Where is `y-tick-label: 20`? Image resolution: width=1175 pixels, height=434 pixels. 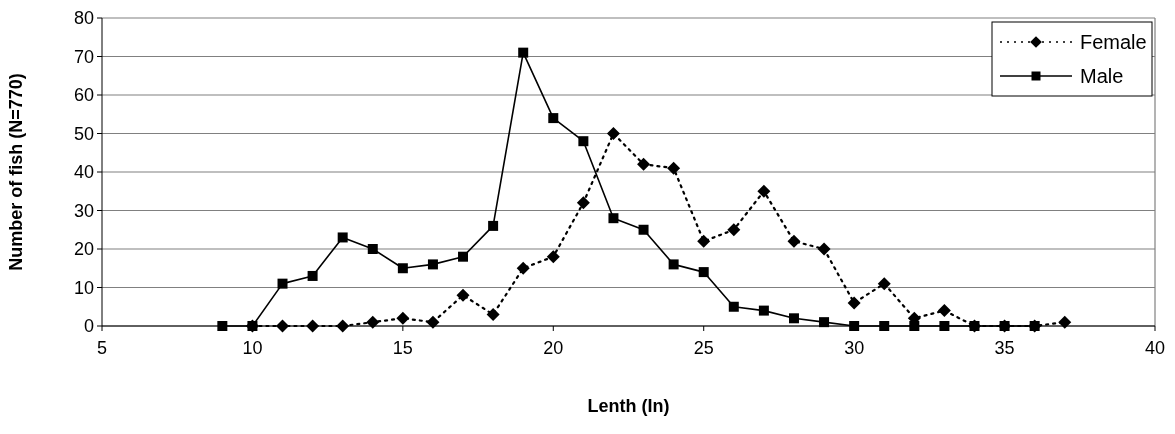 y-tick-label: 20 is located at coordinates (83, 249).